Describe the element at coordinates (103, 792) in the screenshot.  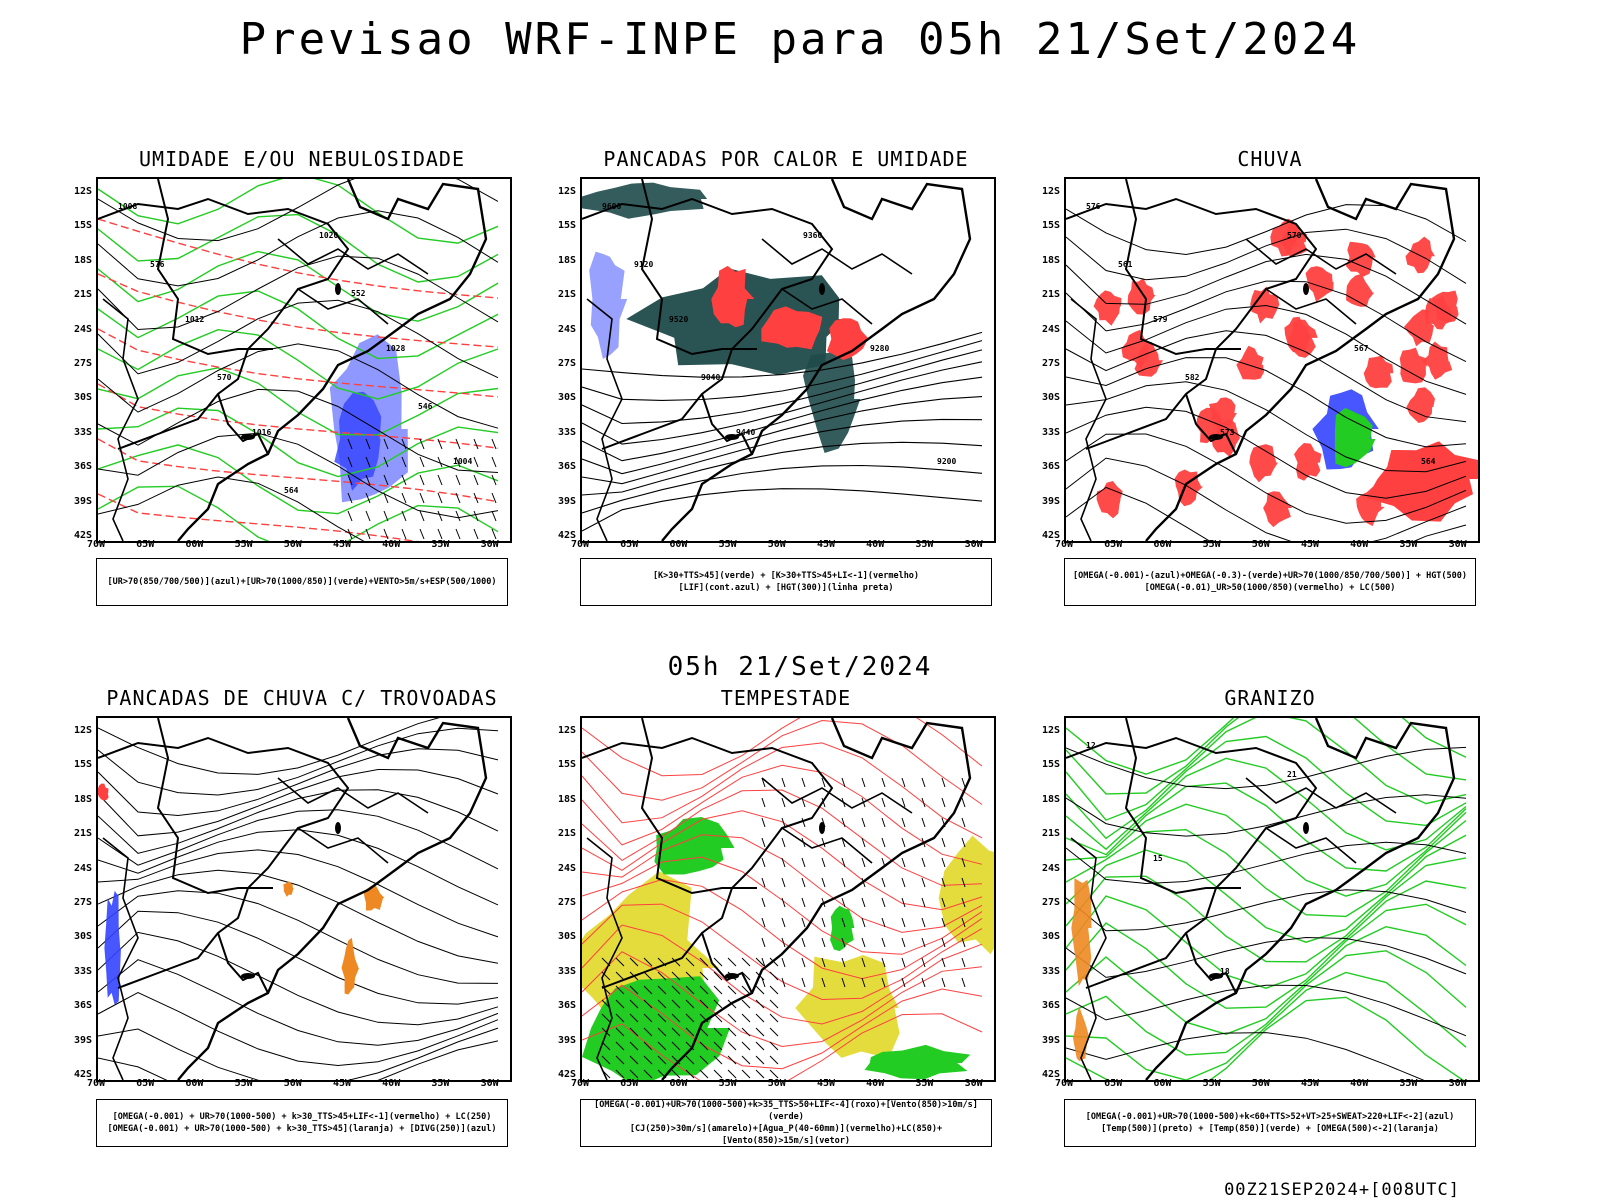
I see `thunderstorm-red` at that location.